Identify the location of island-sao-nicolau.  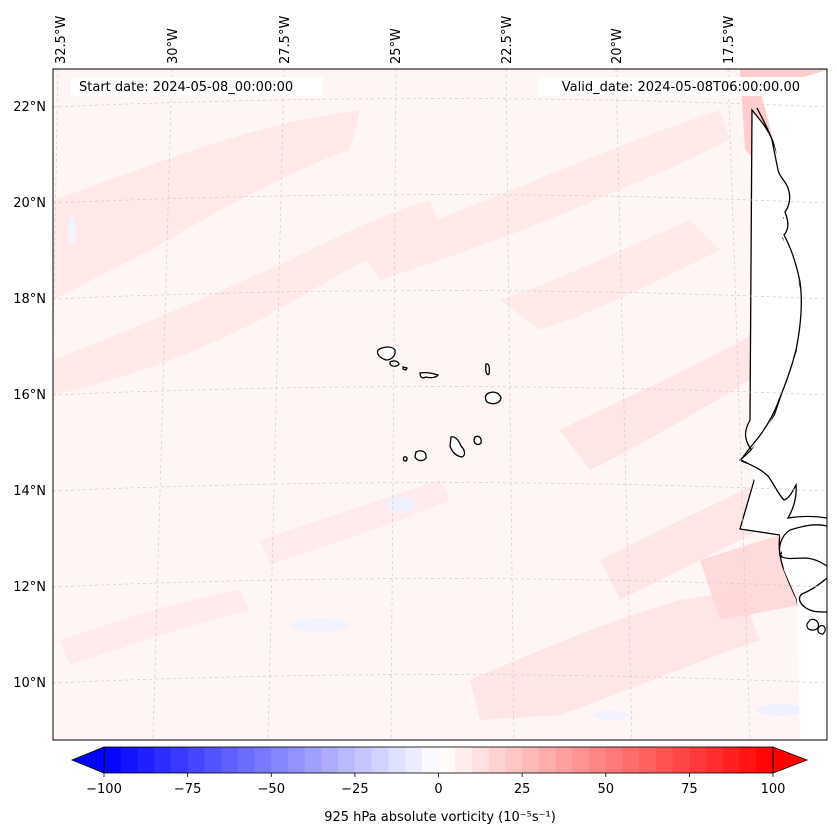
(429, 375).